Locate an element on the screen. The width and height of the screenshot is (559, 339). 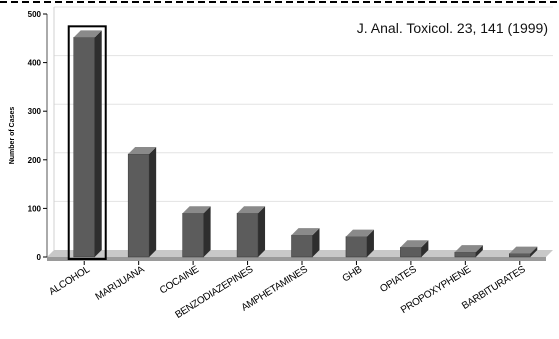
y-tick-label: 0 is located at coordinates (39, 257).